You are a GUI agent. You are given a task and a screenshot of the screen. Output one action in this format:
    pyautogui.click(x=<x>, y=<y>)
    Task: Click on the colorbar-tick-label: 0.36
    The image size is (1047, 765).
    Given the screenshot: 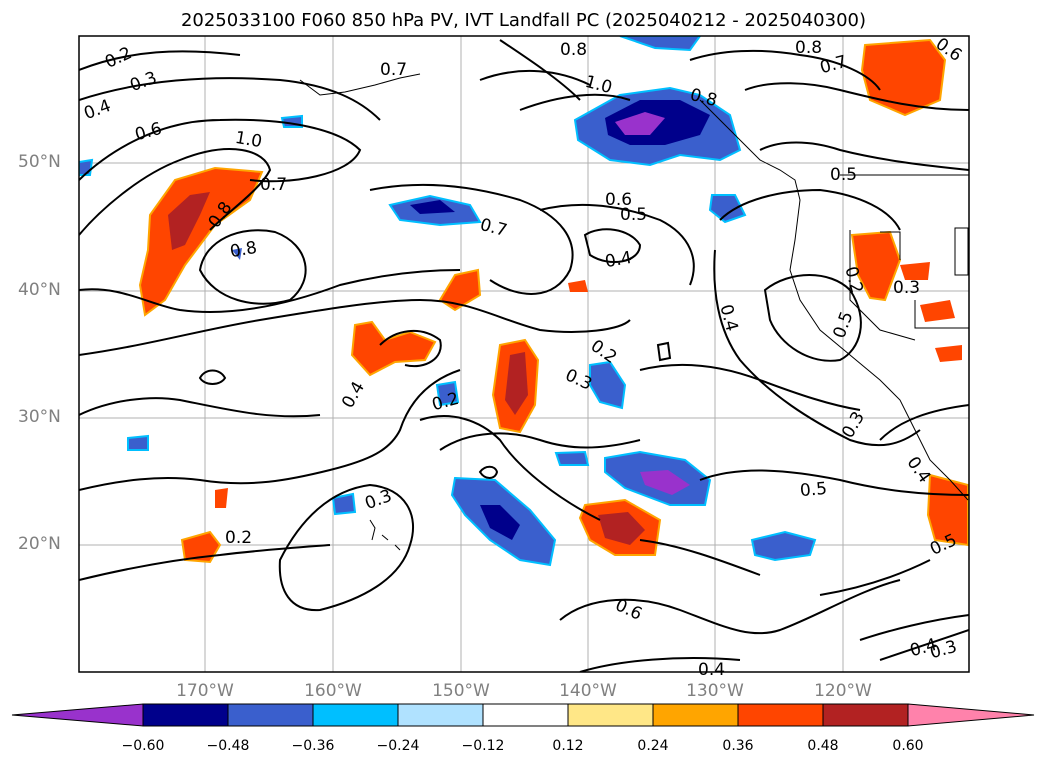 What is the action you would take?
    pyautogui.click(x=738, y=746)
    